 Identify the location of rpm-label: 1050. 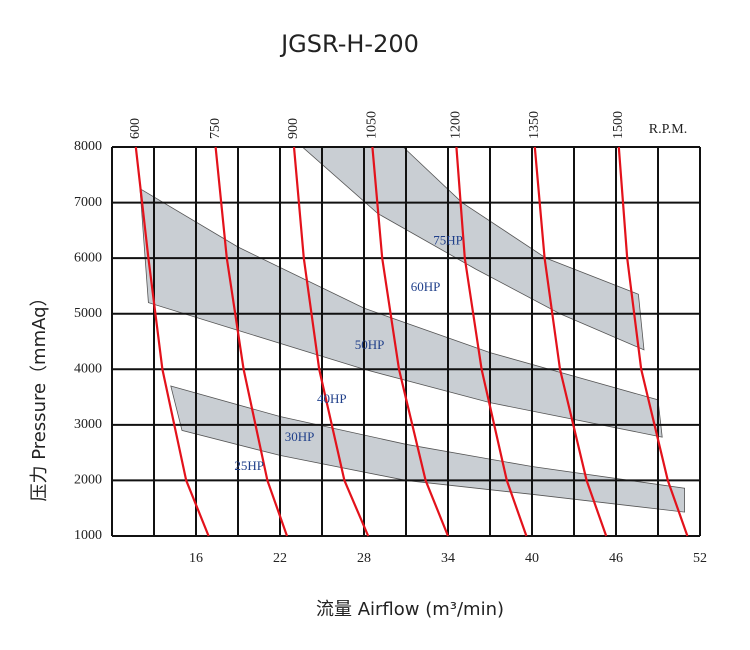
(372, 125).